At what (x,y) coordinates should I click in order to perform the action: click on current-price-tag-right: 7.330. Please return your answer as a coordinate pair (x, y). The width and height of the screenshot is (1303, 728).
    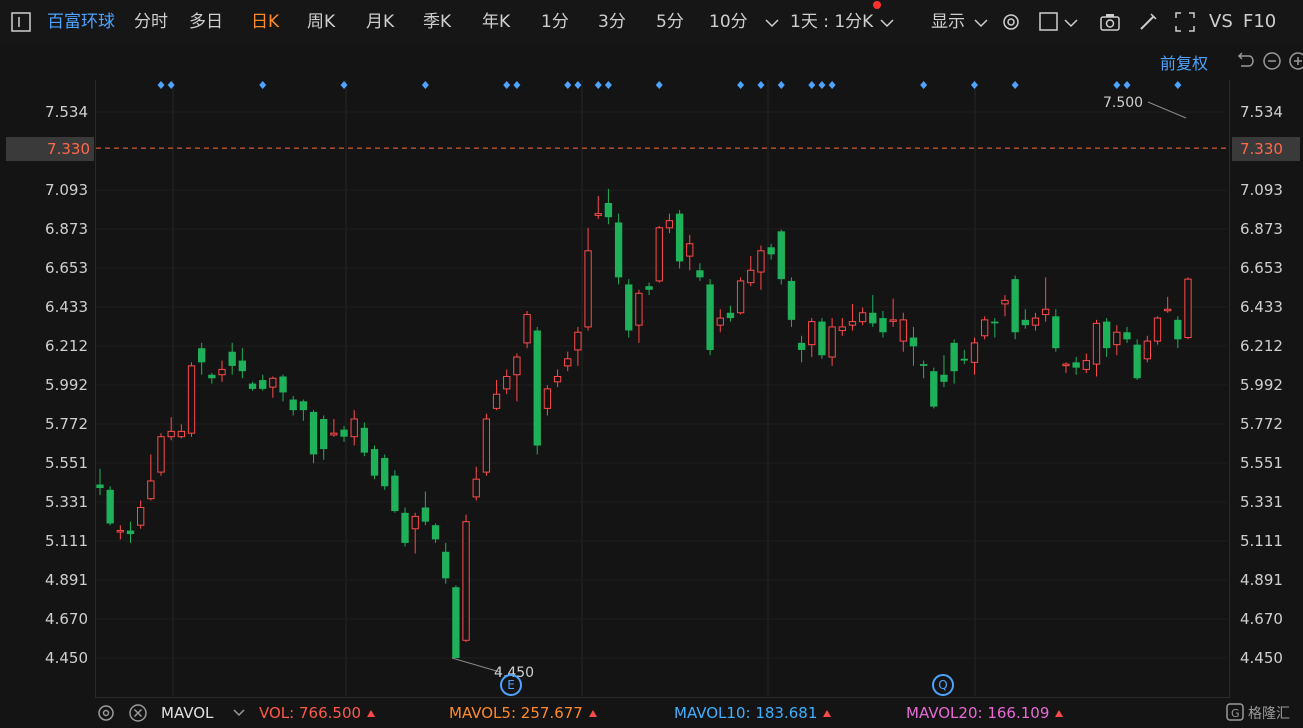
    Looking at the image, I should click on (1266, 149).